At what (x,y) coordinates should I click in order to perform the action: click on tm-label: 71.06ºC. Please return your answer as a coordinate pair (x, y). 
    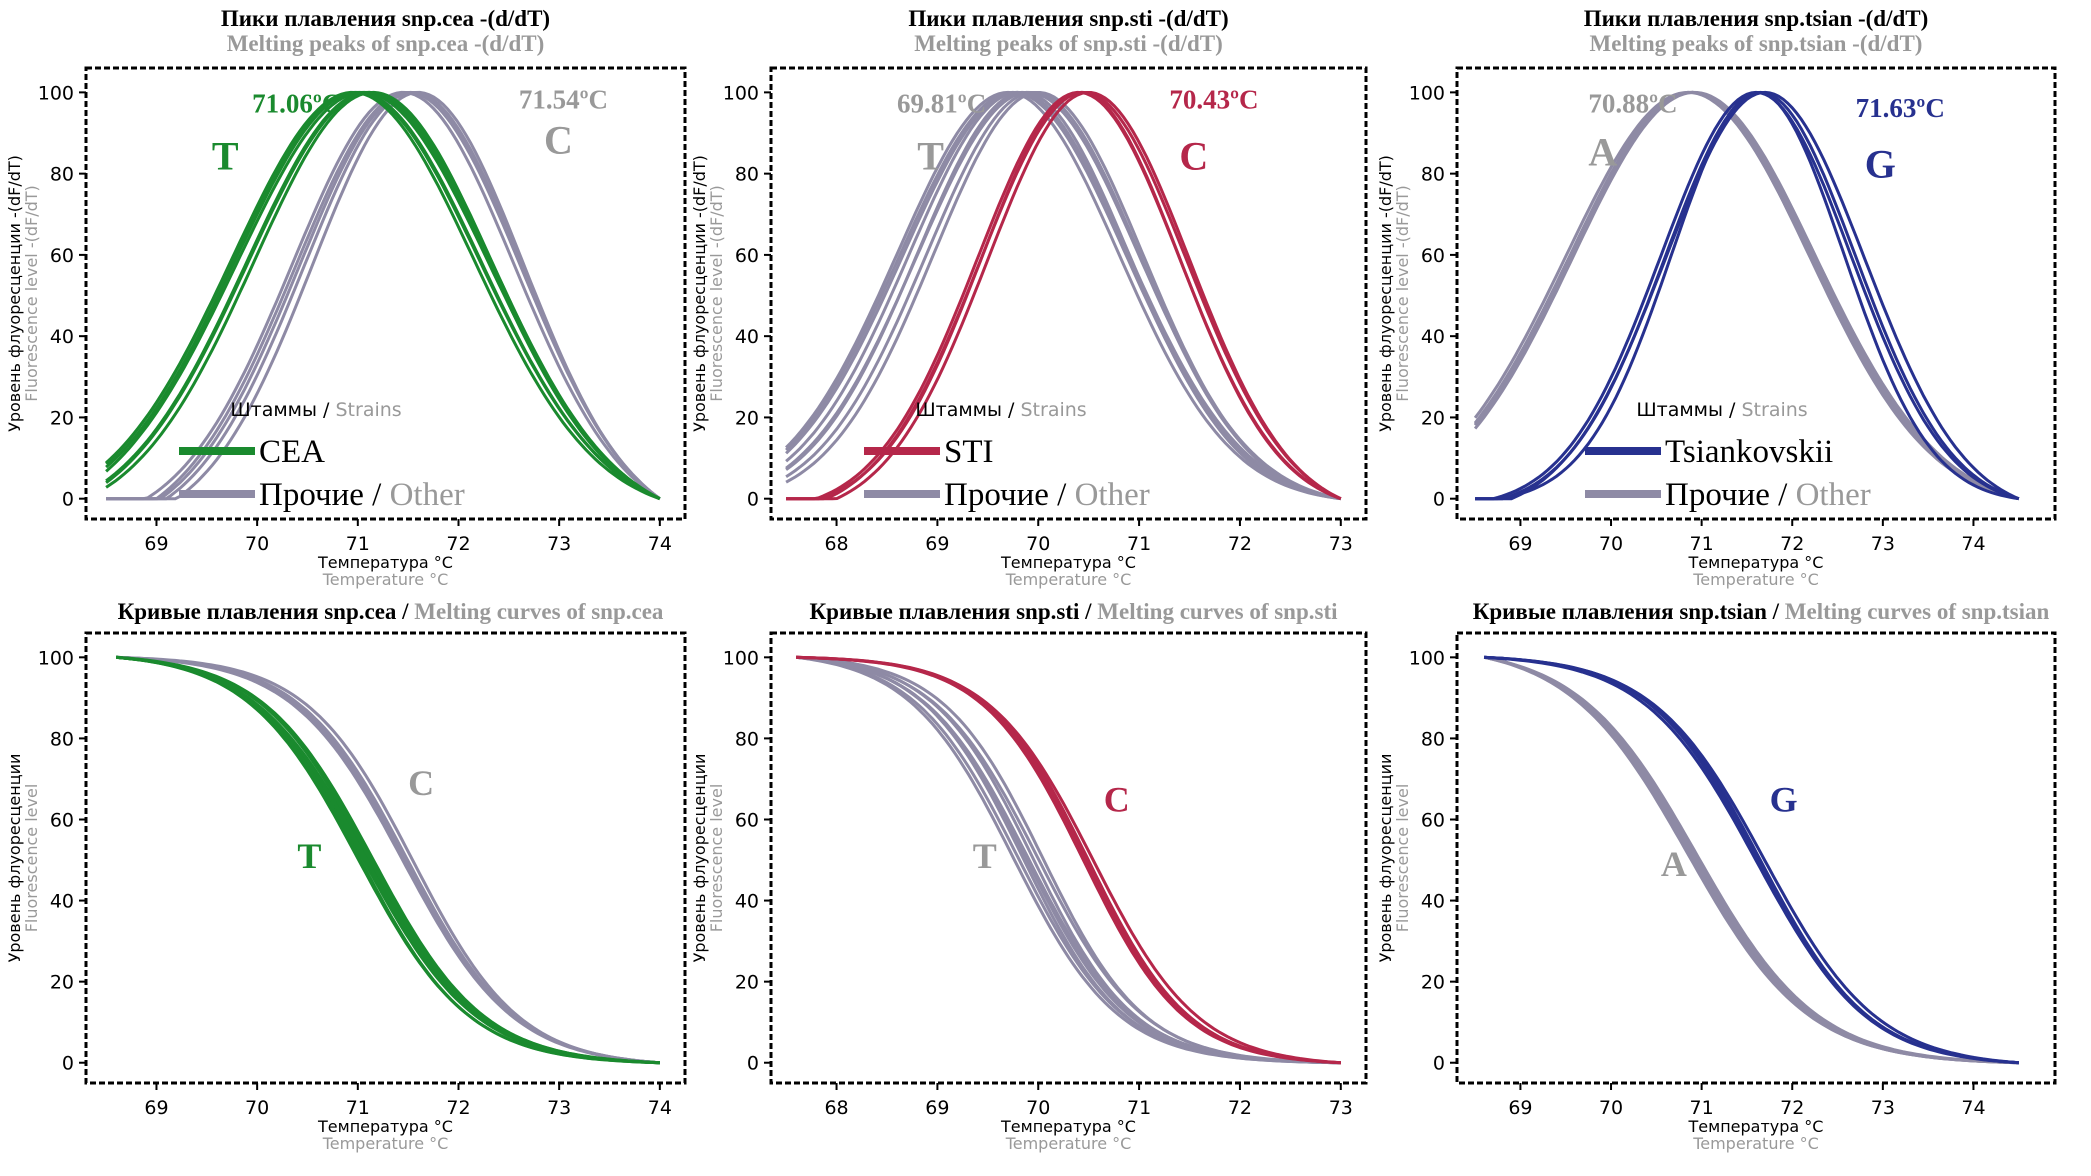
    Looking at the image, I should click on (296, 104).